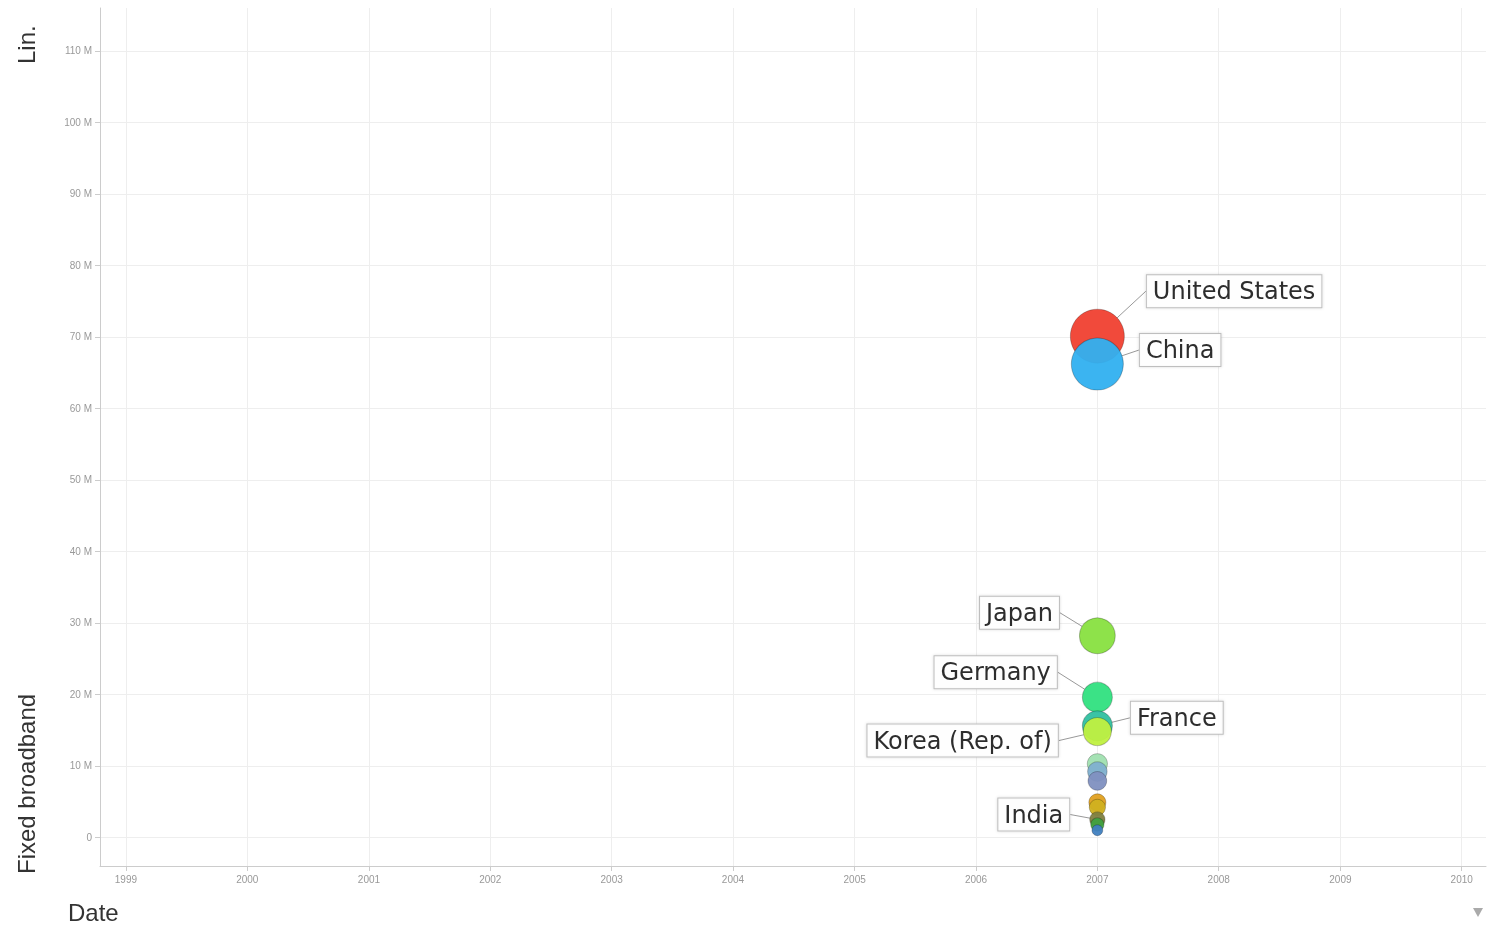 This screenshot has height=926, width=1488. Describe the element at coordinates (80, 766) in the screenshot. I see `y-tick-label: 10 M` at that location.